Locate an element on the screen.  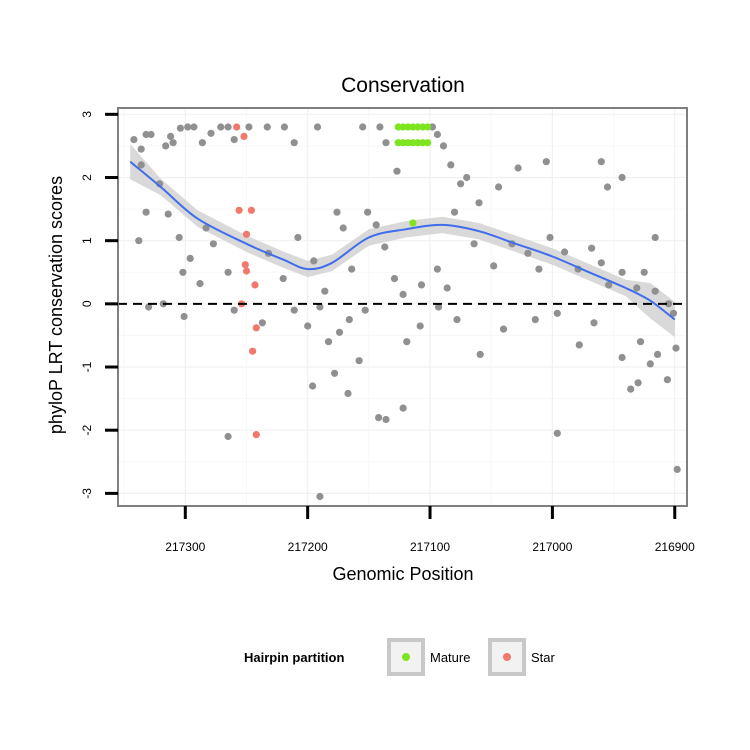
legend: Hairpin partition Mature Star is located at coordinates (400, 657).